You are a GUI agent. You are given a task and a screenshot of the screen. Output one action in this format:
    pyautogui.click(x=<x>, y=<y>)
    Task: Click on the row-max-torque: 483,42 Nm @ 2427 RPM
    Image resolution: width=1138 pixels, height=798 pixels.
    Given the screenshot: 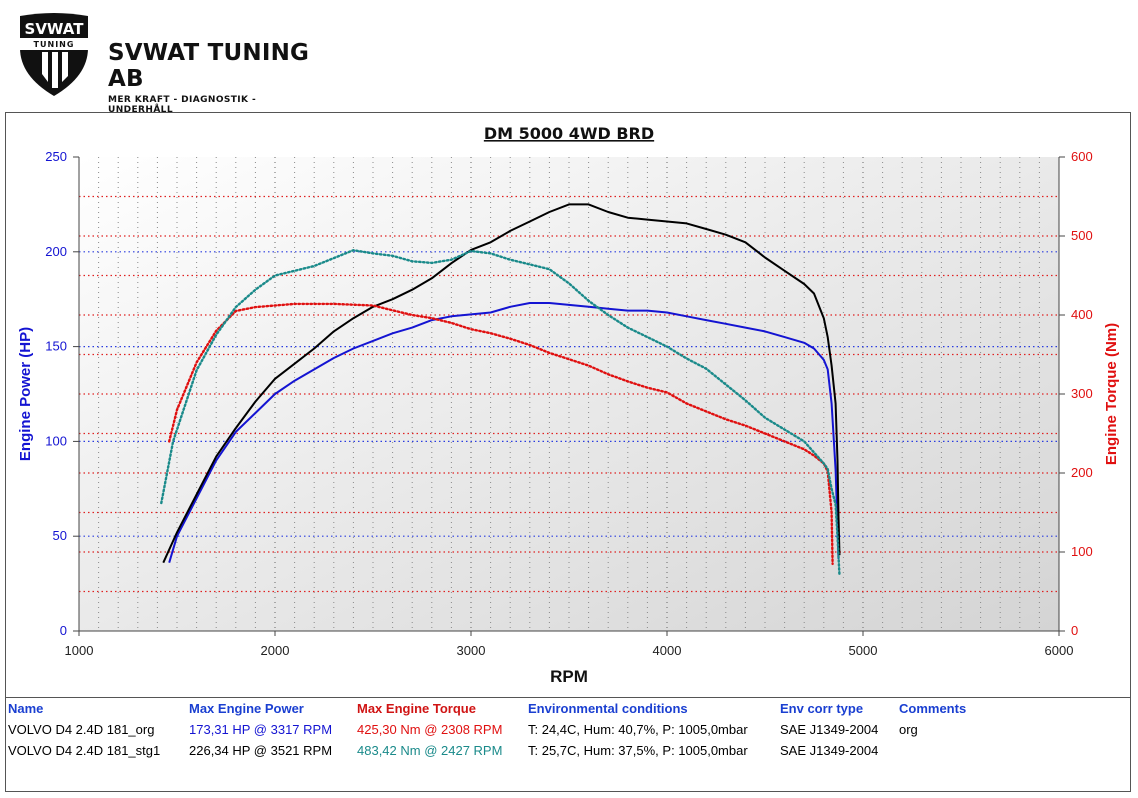 What is the action you would take?
    pyautogui.click(x=430, y=750)
    